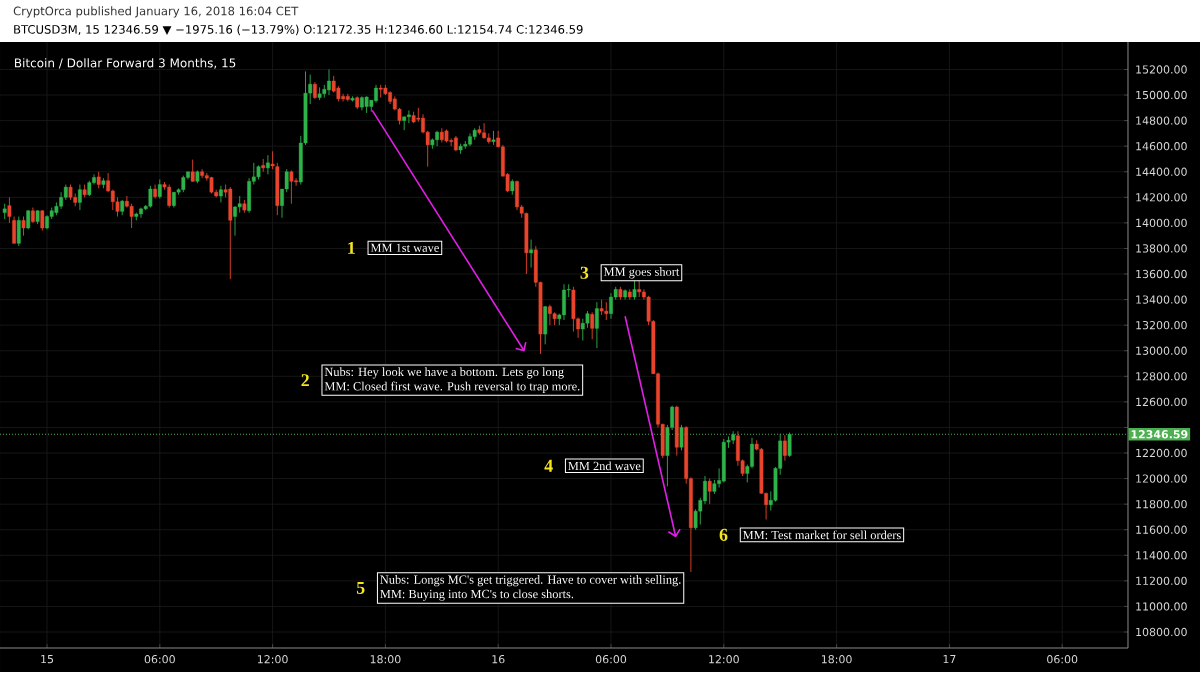 The width and height of the screenshot is (1200, 689). What do you see at coordinates (949, 659) in the screenshot?
I see `x-tick-label: 17` at bounding box center [949, 659].